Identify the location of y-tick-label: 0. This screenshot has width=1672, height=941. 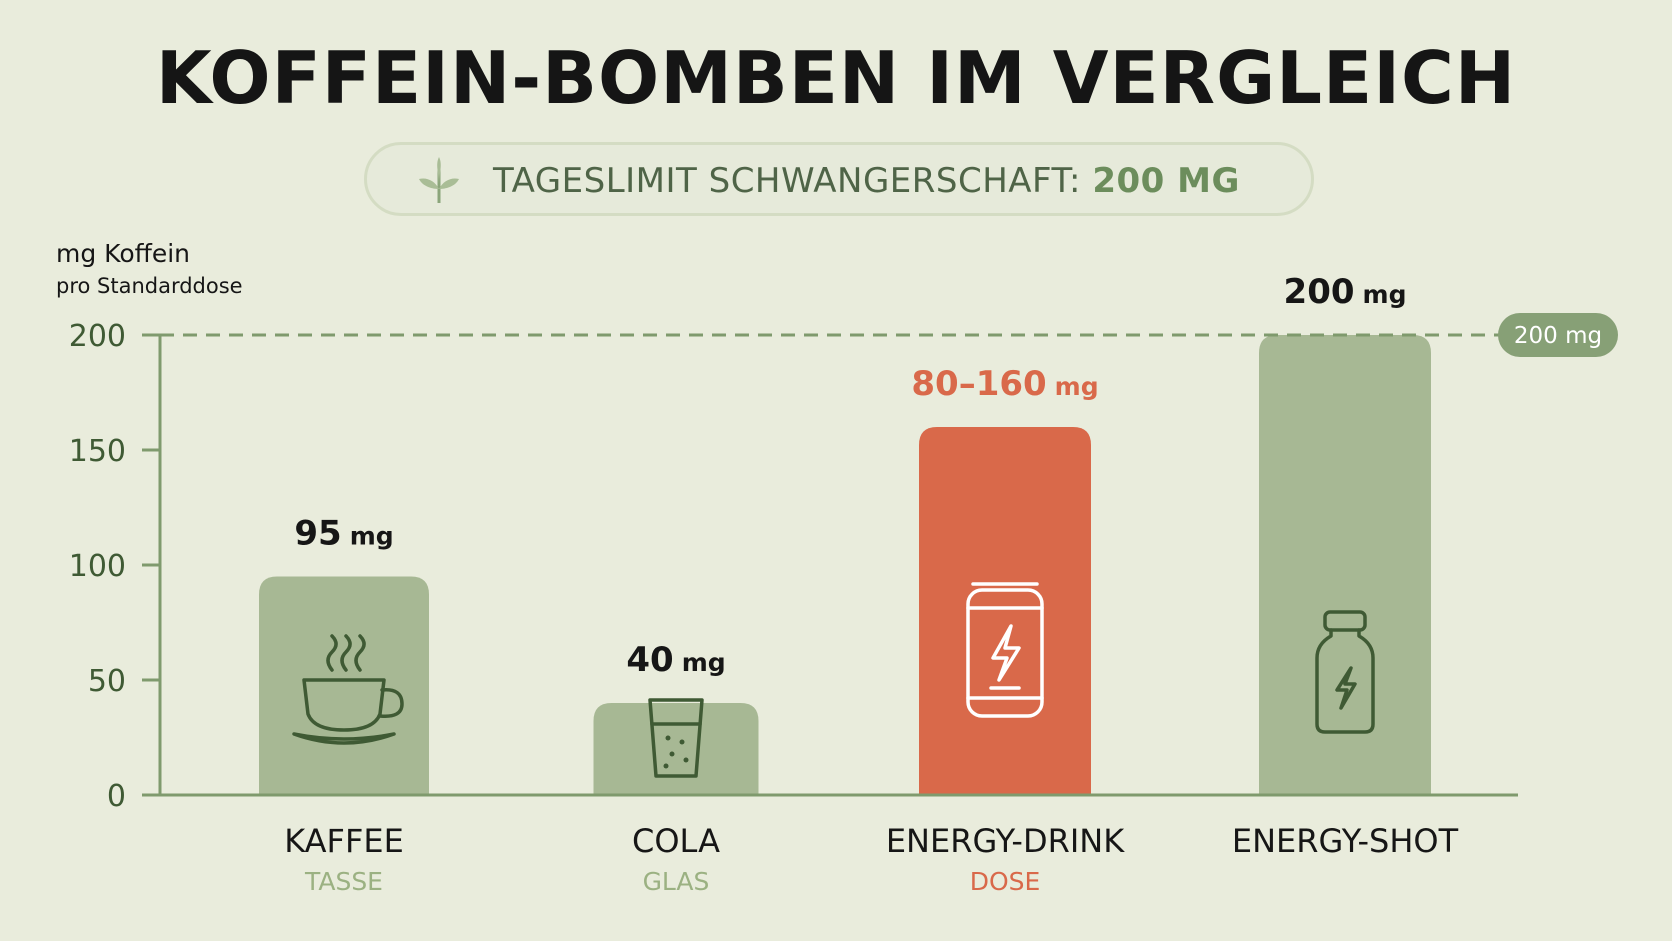
(116, 796).